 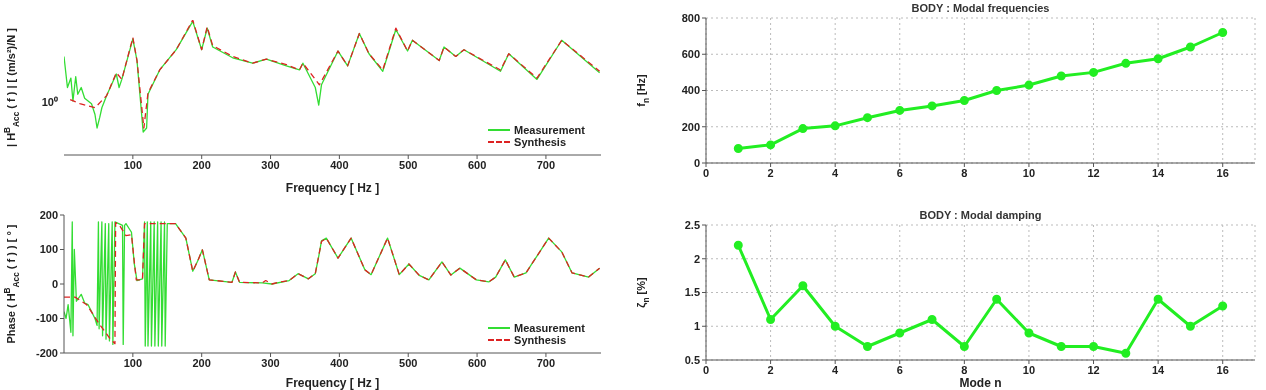 What do you see at coordinates (692, 224) in the screenshot?
I see `y-tick-label: 2.5` at bounding box center [692, 224].